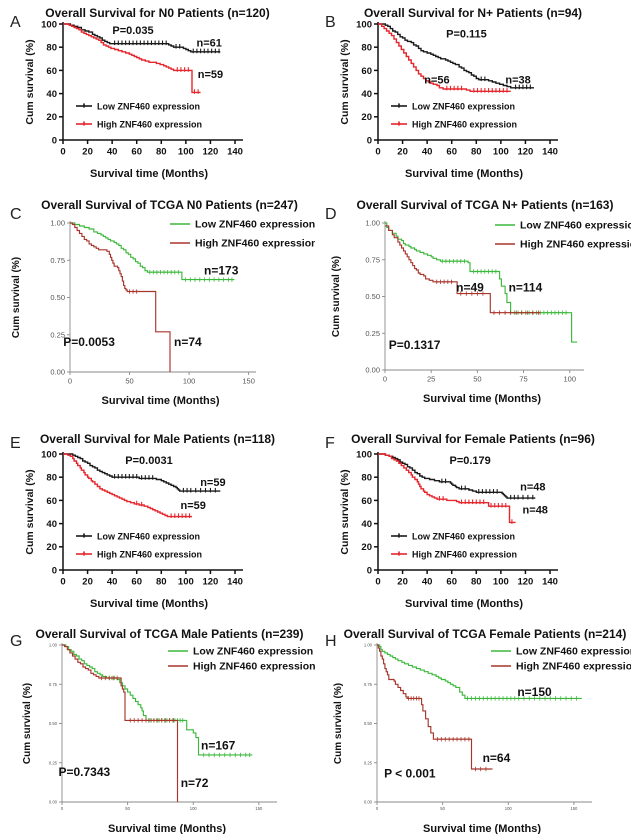  Describe the element at coordinates (436, 81) in the screenshot. I see `n-label-high: n=56` at that location.